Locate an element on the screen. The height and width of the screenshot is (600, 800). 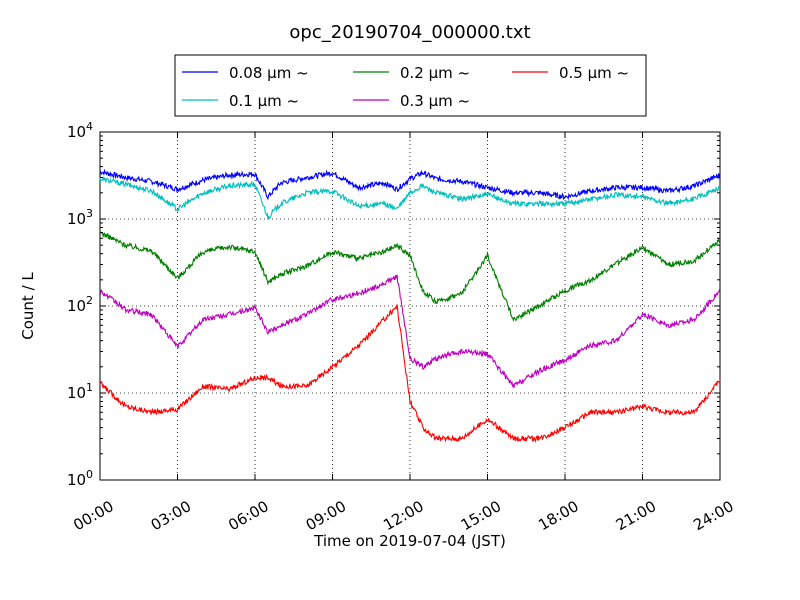
y-tick-label: 10³ is located at coordinates (80, 217).